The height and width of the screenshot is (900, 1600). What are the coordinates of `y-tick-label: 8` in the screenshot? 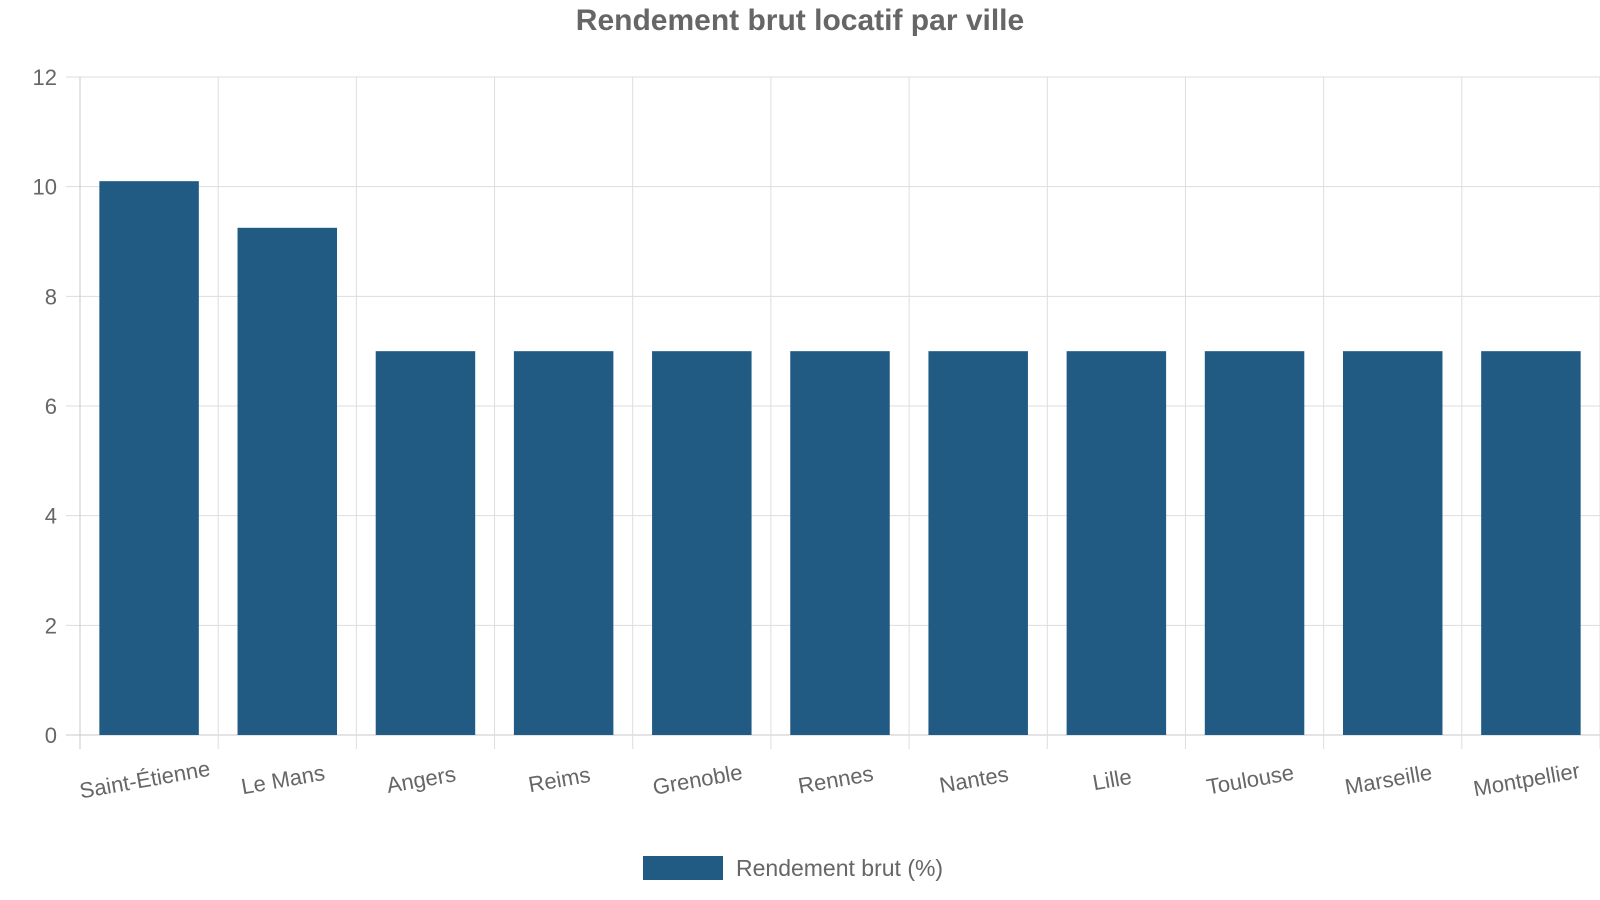 It's located at (51, 296).